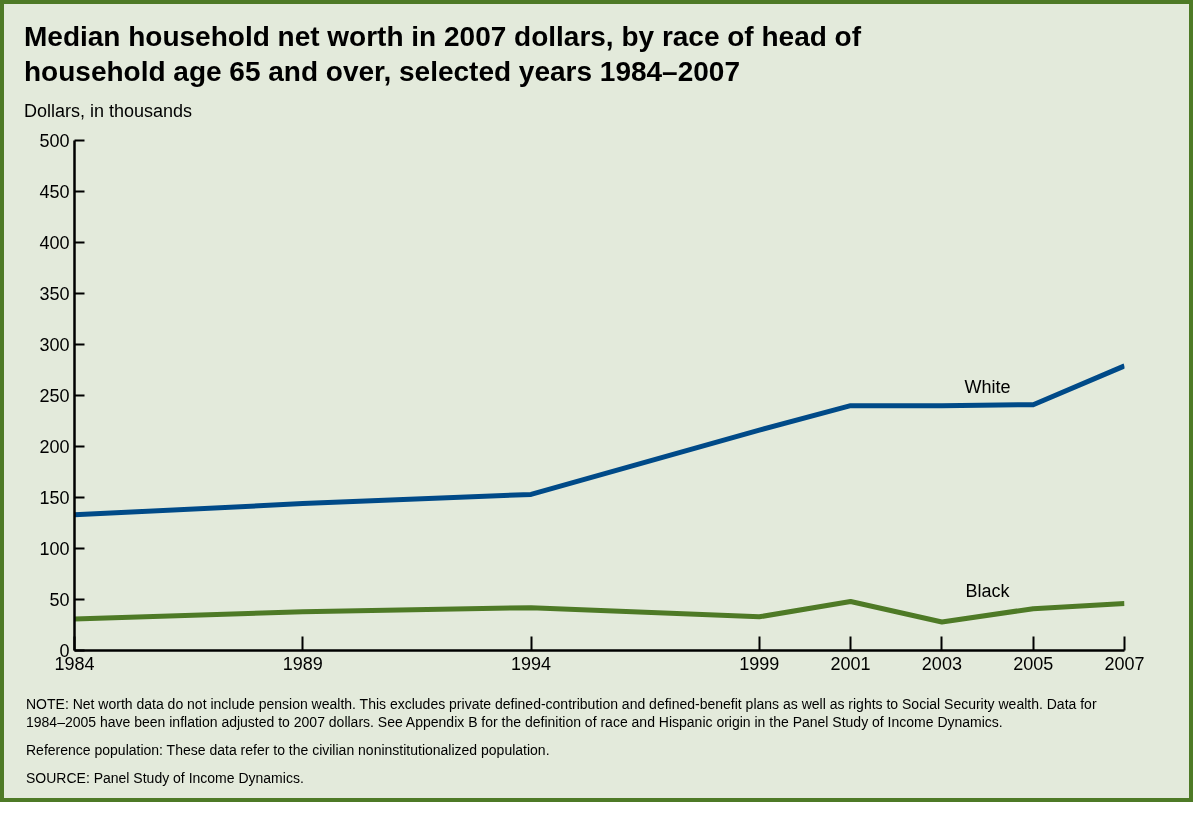 The height and width of the screenshot is (823, 1196). I want to click on x-tick-label: 1989, so click(302, 663).